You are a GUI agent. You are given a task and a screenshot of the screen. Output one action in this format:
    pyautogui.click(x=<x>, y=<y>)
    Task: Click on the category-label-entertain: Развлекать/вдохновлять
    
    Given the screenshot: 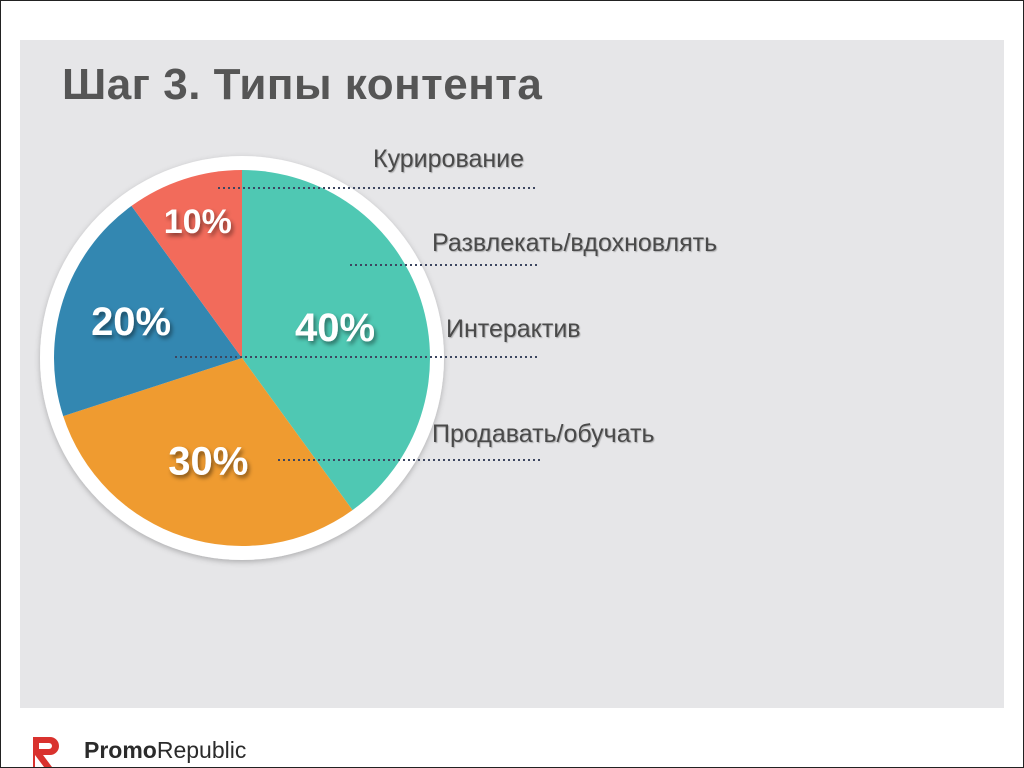 What is the action you would take?
    pyautogui.click(x=575, y=243)
    